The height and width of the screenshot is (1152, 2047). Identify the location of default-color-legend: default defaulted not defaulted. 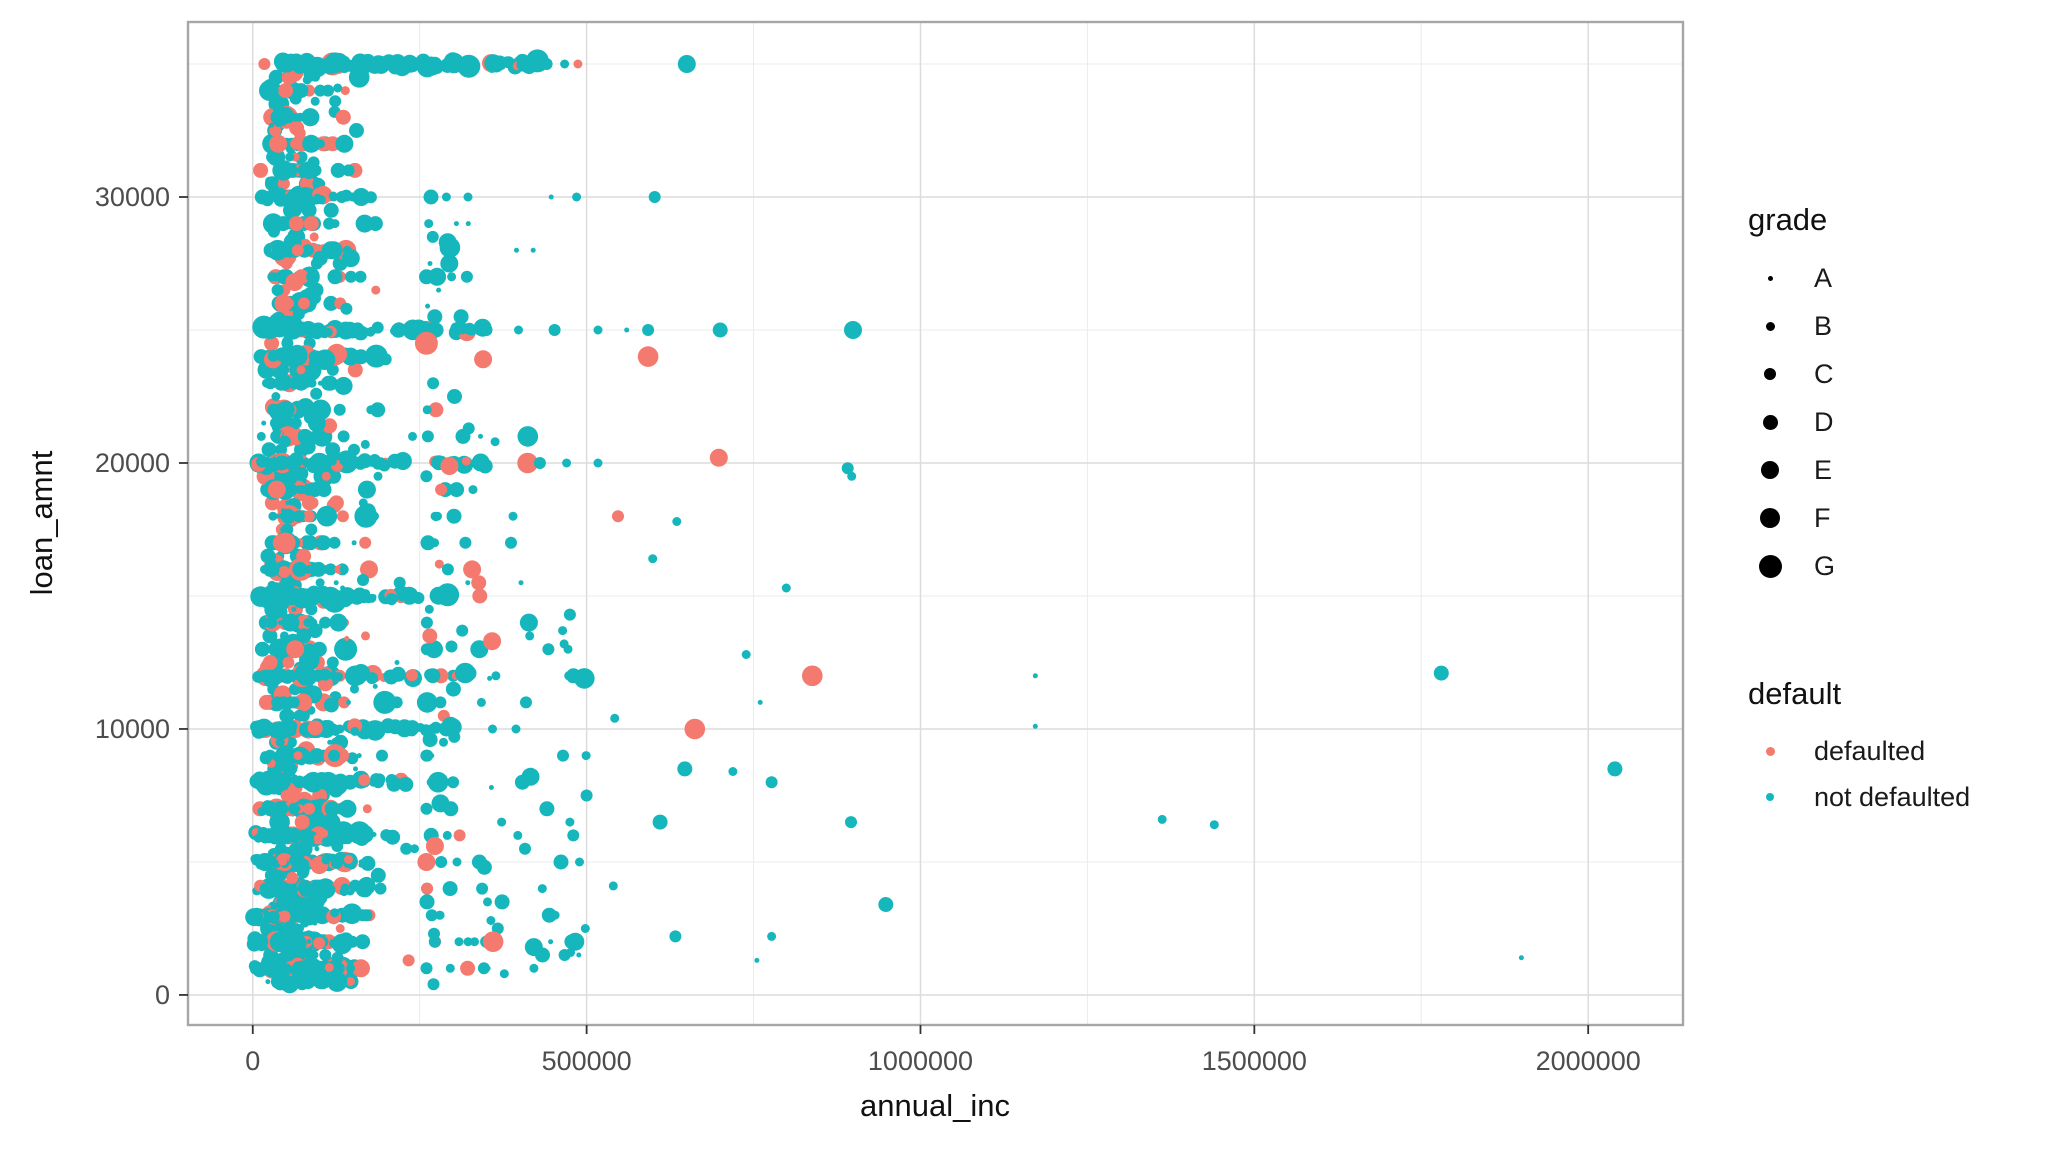
(1859, 748).